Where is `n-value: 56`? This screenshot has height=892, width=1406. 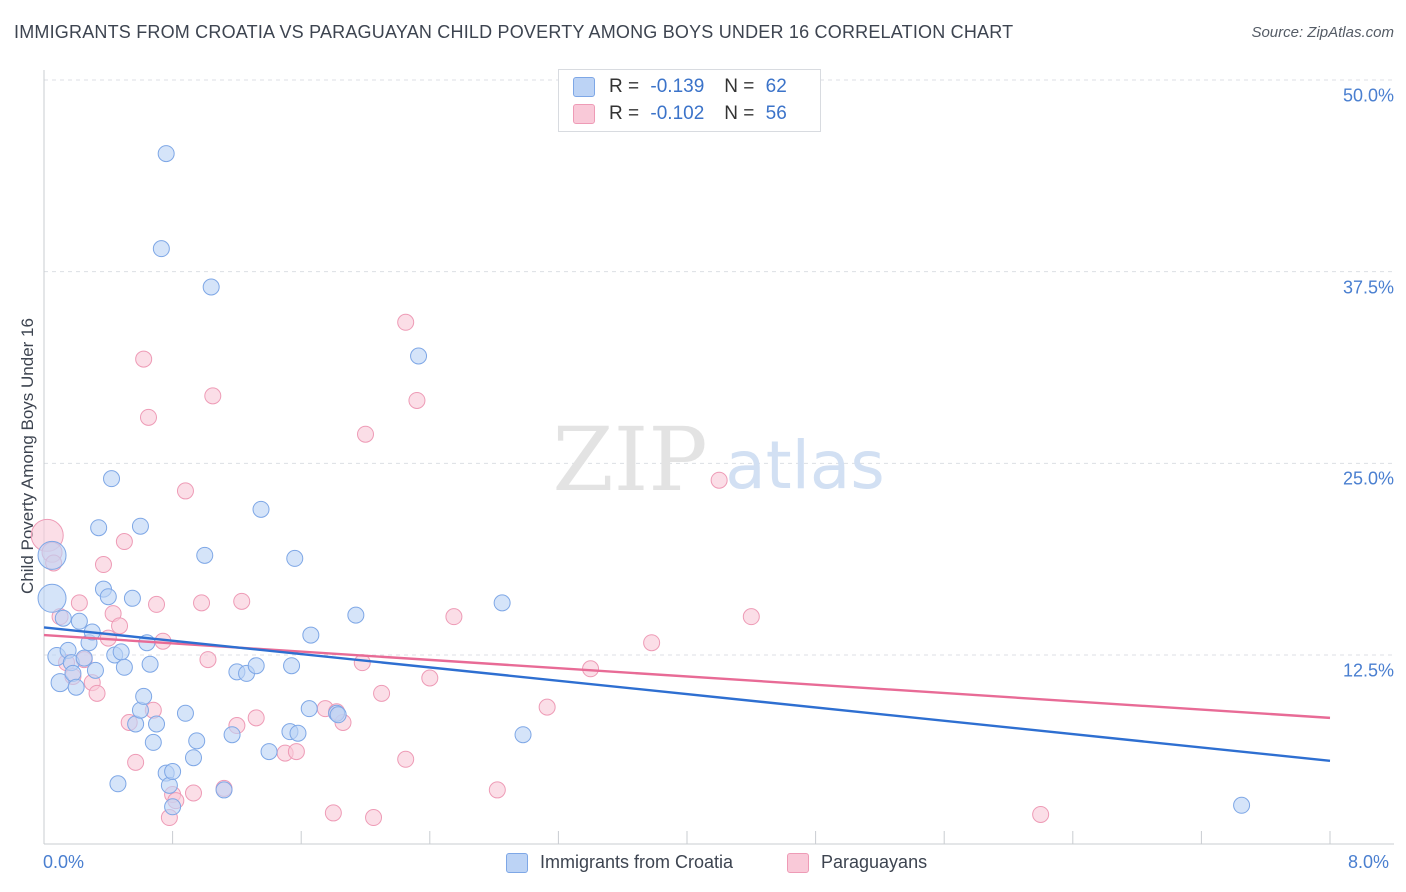 n-value: 56 is located at coordinates (776, 113).